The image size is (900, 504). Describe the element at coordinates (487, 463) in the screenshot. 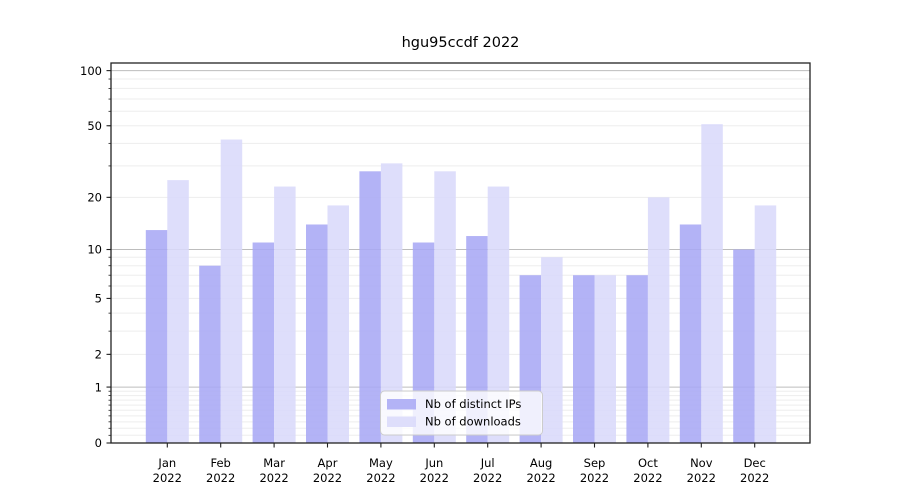

I see `x-tick-label-month: Jul` at that location.